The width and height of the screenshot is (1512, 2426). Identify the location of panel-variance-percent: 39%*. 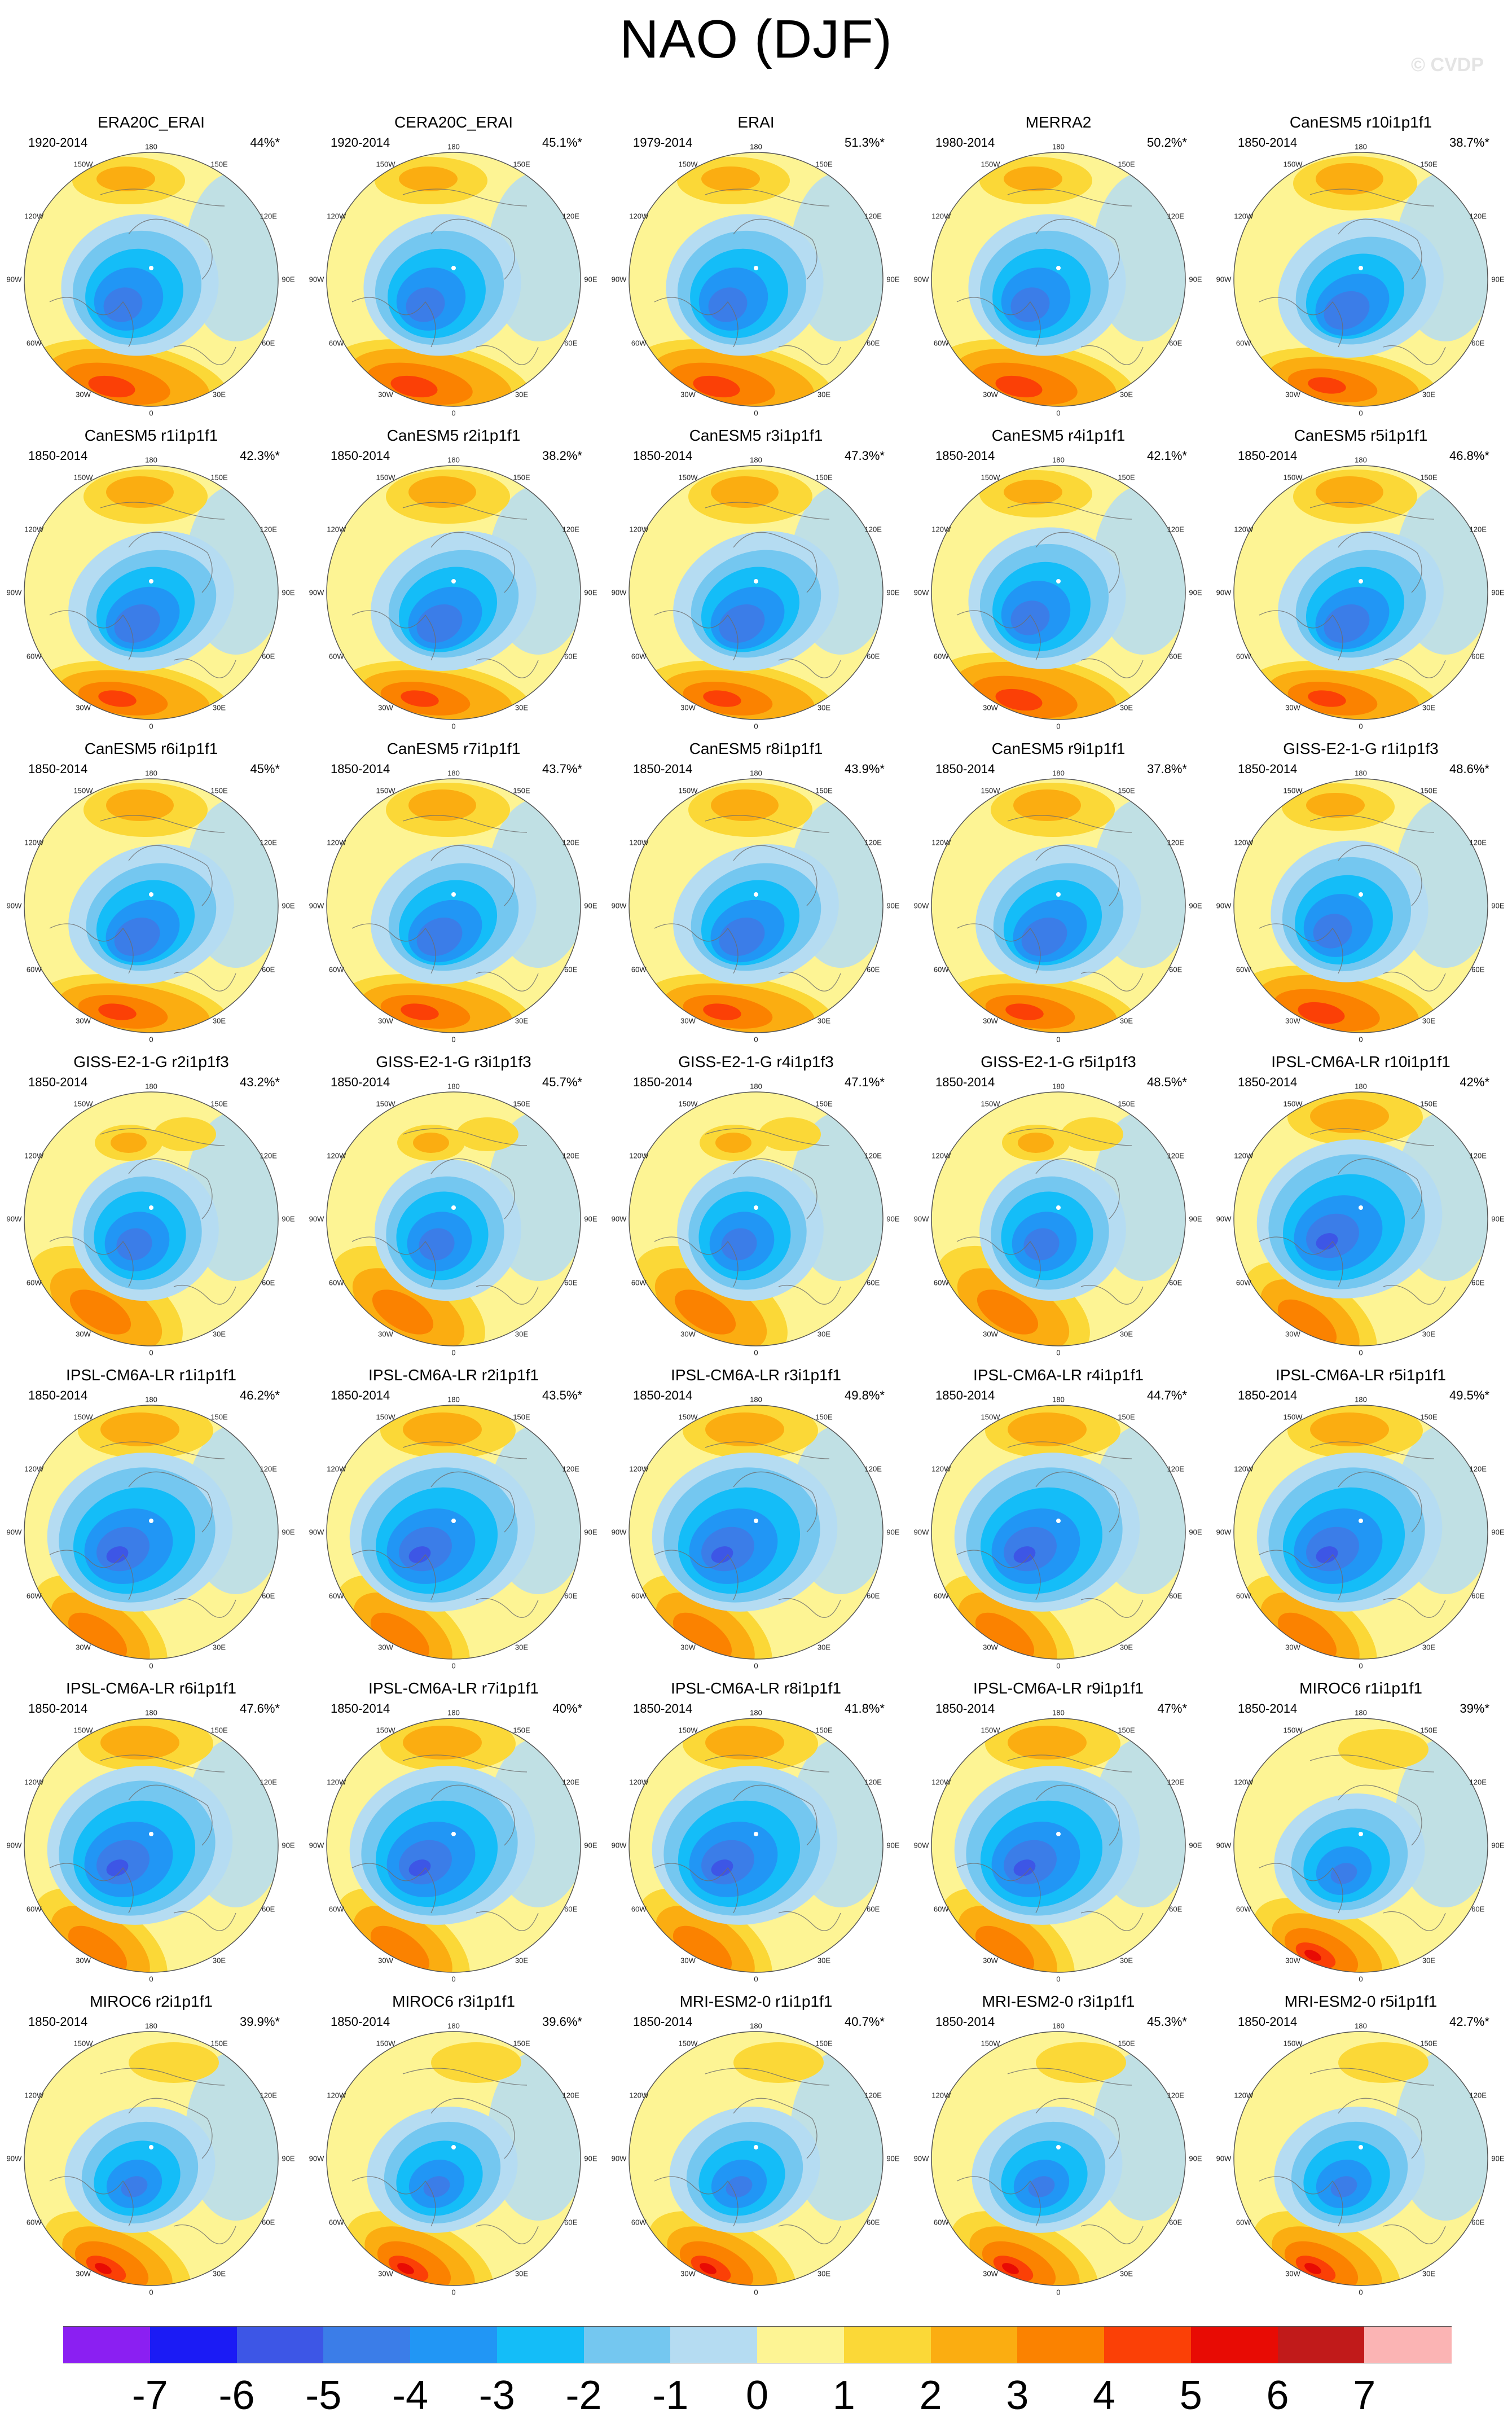
(1475, 1708).